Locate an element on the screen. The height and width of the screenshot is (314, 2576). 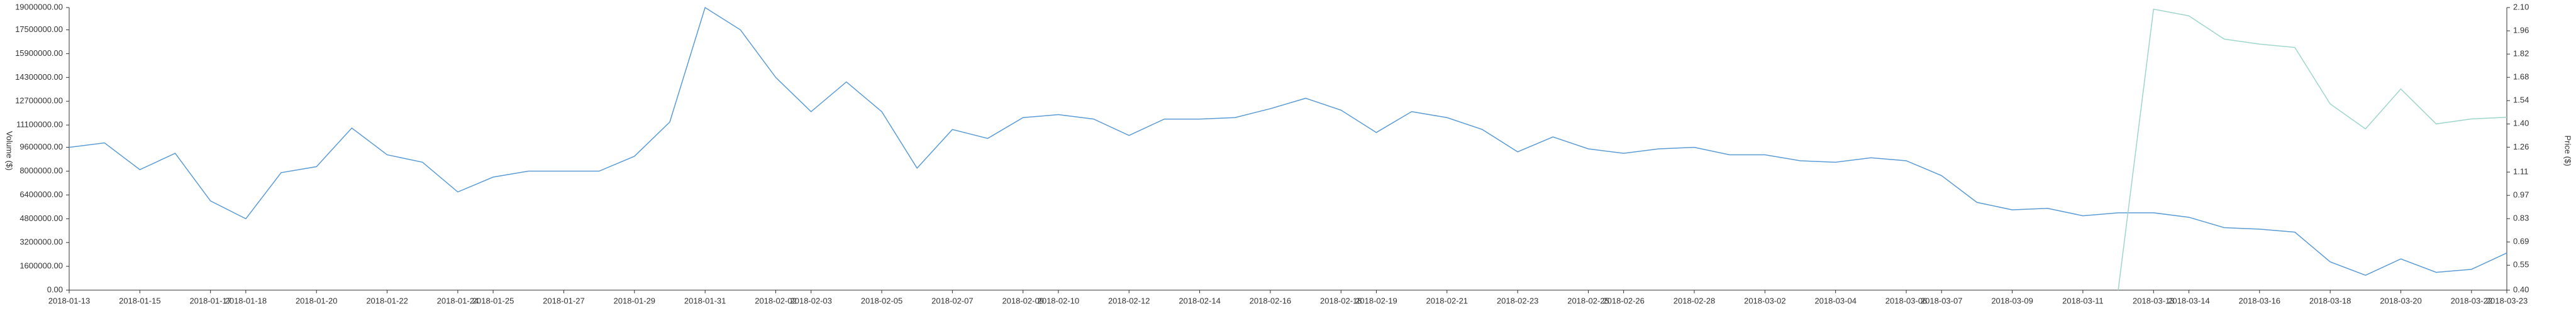
x-tick-label: 2018-03-16 is located at coordinates (2260, 301).